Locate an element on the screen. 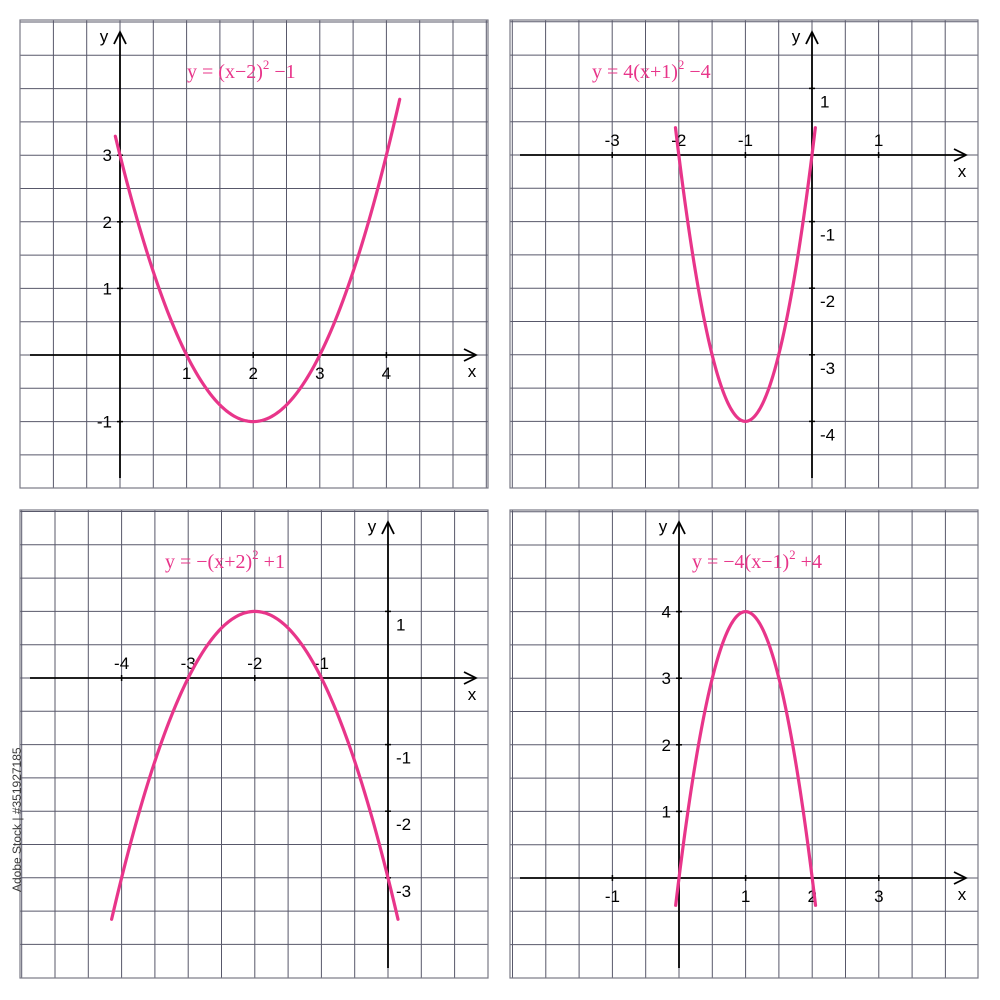 The width and height of the screenshot is (1000, 1000). x-tick-label: -2 is located at coordinates (254, 663).